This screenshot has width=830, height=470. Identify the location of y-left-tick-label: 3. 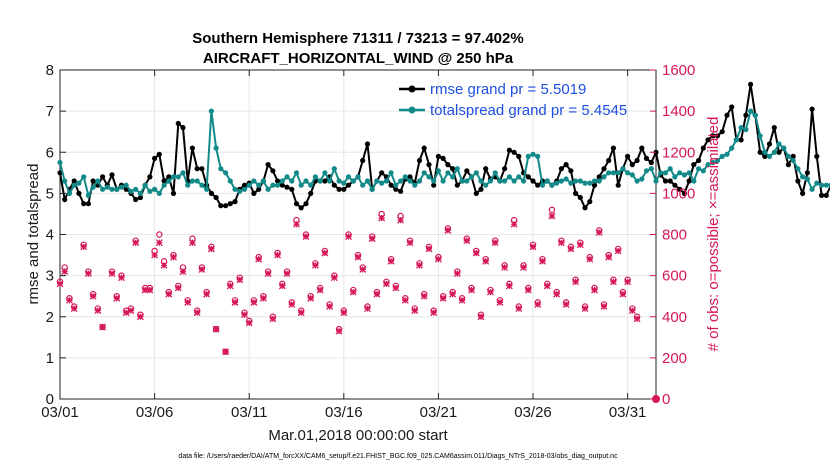
(50, 276).